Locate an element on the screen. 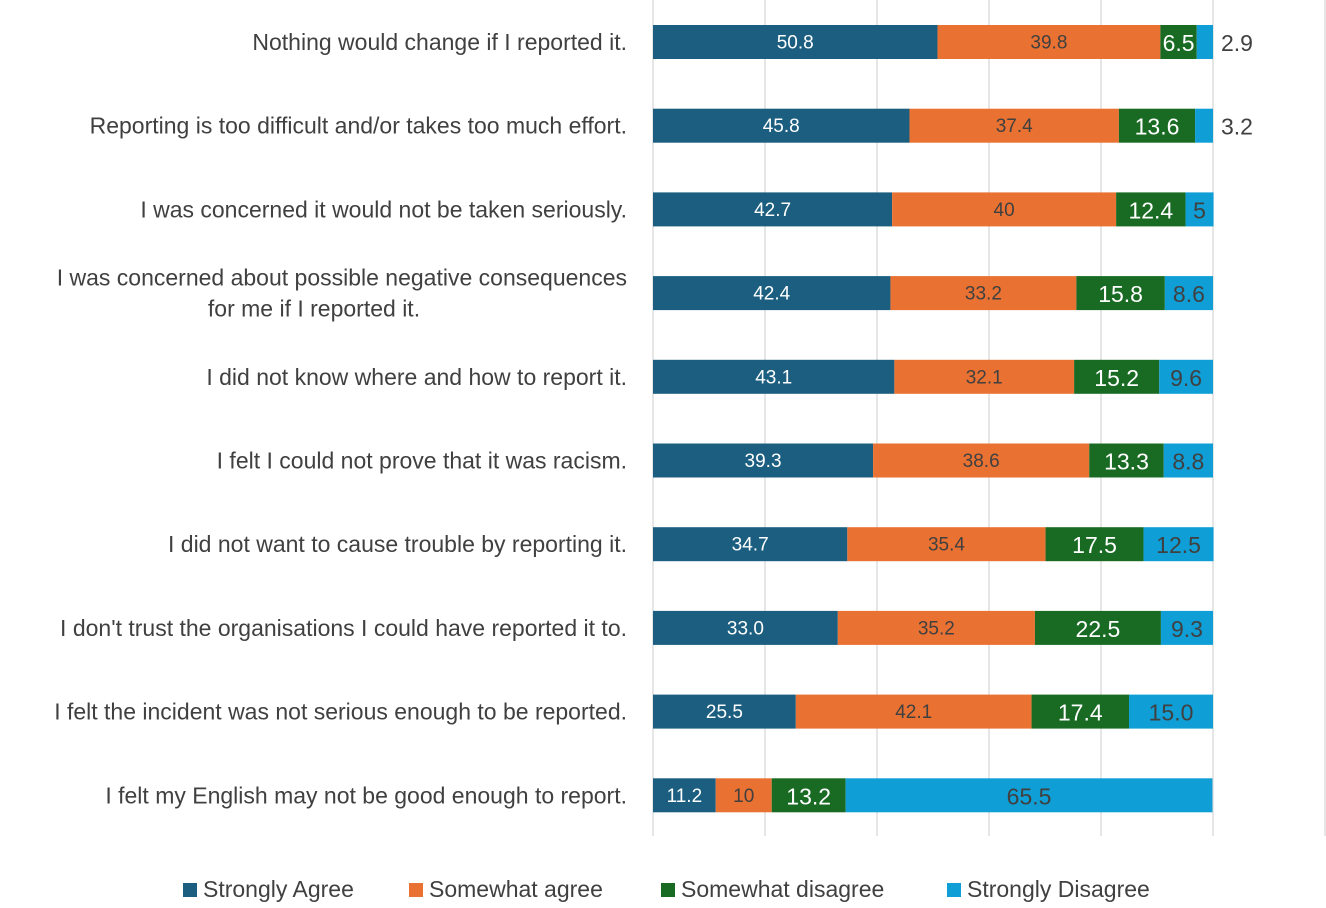 The image size is (1326, 908). legend-label: Somewhat agree is located at coordinates (516, 889).